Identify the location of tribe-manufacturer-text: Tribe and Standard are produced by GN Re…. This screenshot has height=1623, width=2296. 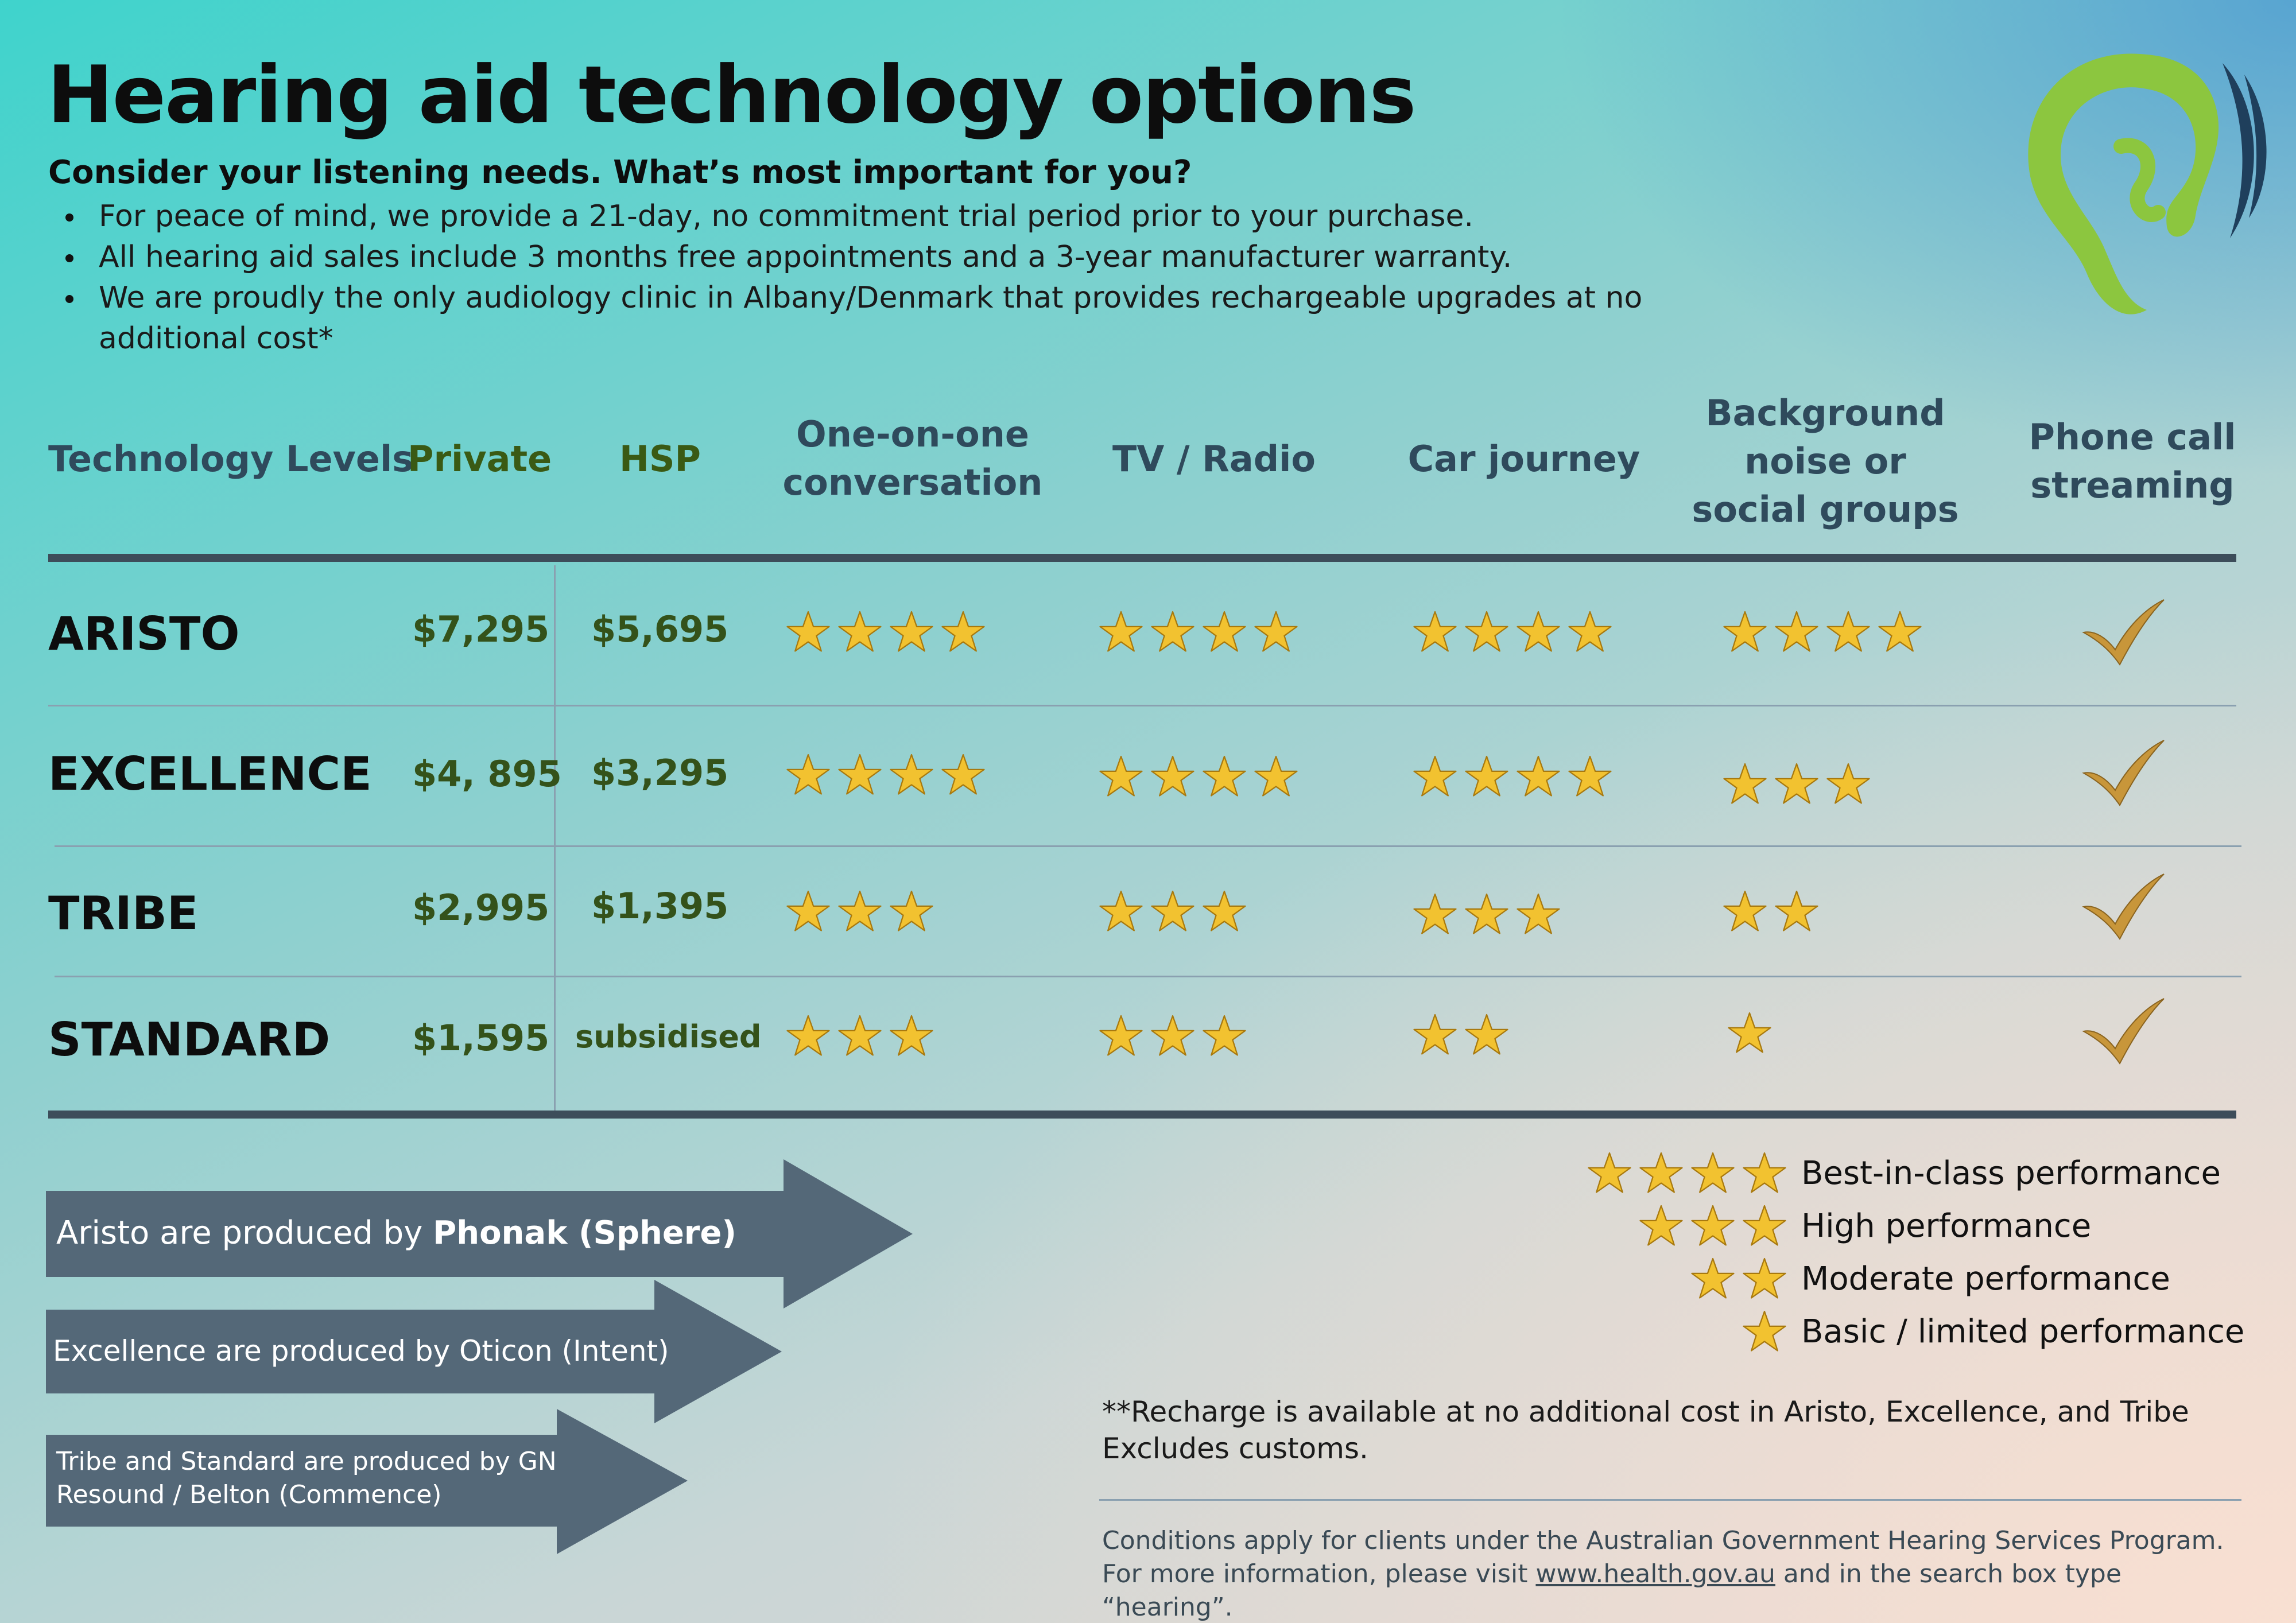
(306, 1478).